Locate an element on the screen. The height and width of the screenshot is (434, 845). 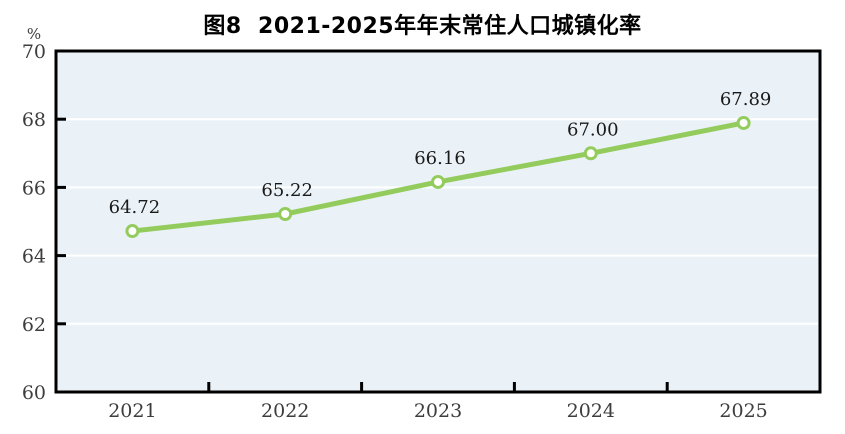
y-axis-tick-label: 60 is located at coordinates (34, 393).